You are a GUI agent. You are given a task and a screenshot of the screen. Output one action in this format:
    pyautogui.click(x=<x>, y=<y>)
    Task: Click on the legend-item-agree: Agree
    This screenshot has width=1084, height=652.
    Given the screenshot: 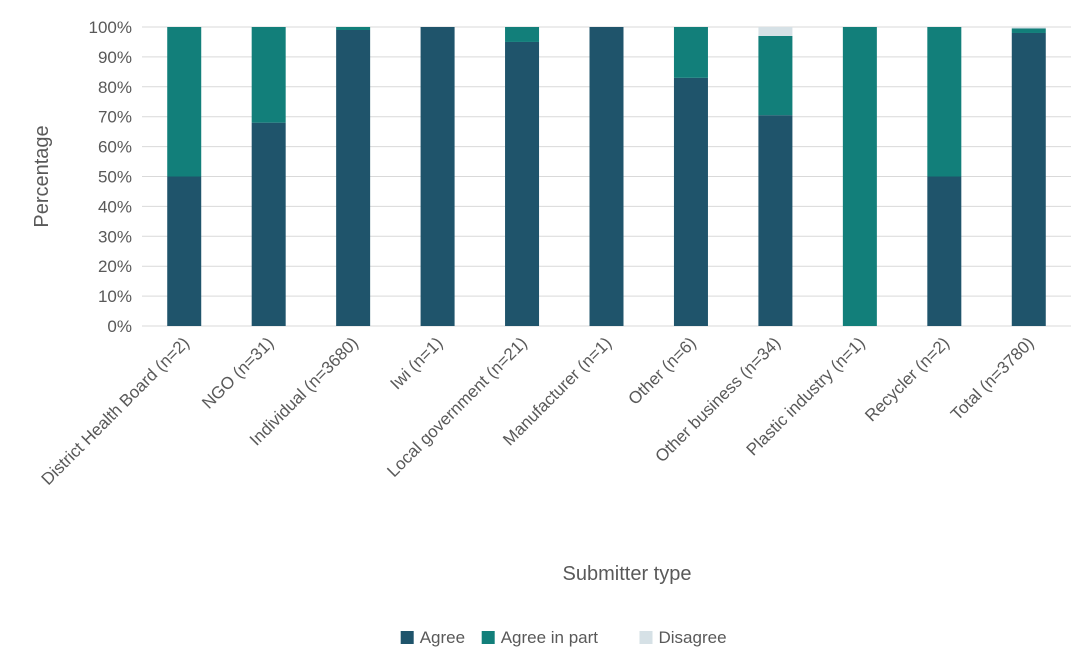 What is the action you would take?
    pyautogui.click(x=432, y=637)
    